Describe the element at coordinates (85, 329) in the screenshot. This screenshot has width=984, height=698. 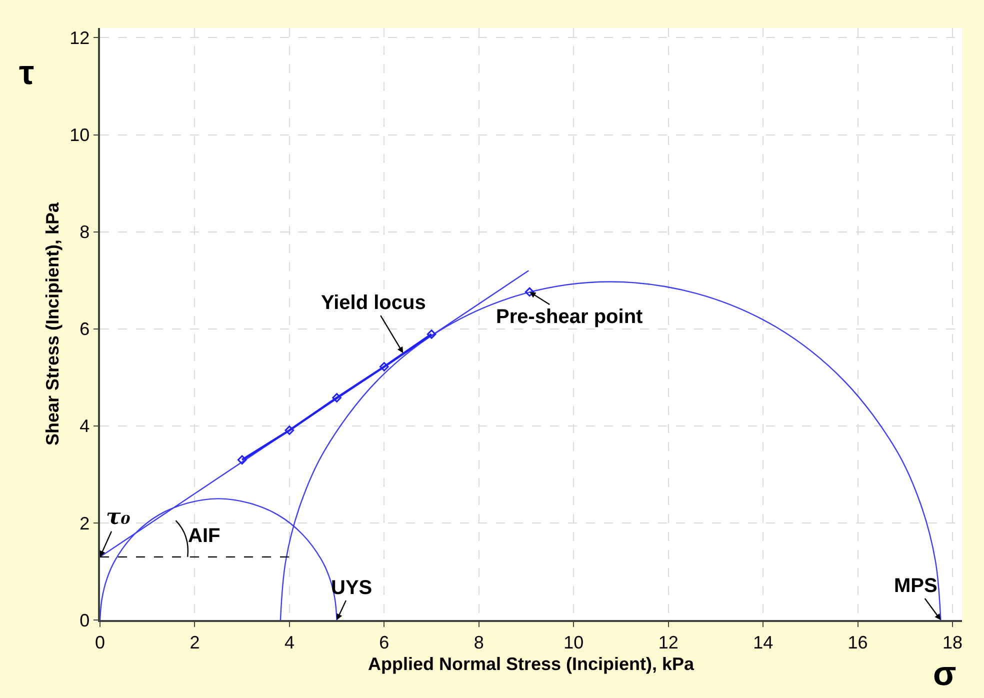
I see `y-tick-label: 6` at that location.